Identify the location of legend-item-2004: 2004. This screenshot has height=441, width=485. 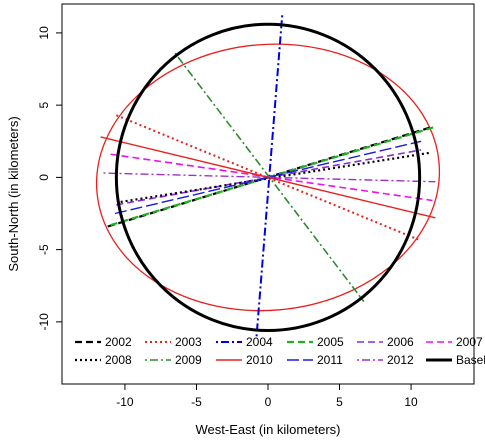
(244, 342).